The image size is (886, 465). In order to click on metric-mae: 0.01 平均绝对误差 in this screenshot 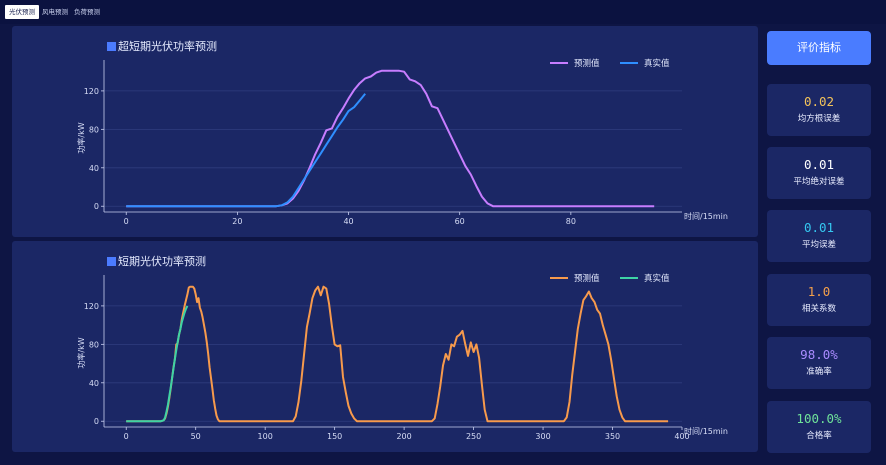, I will do `click(819, 173)`.